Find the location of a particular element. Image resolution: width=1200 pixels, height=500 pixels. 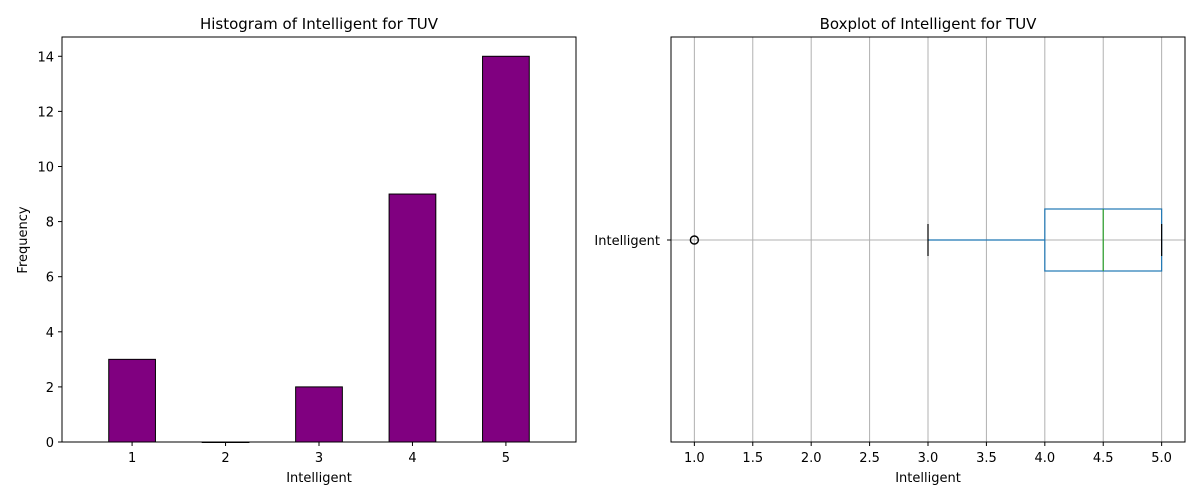

boxplot-x-tick-label: 2.5 is located at coordinates (869, 458).